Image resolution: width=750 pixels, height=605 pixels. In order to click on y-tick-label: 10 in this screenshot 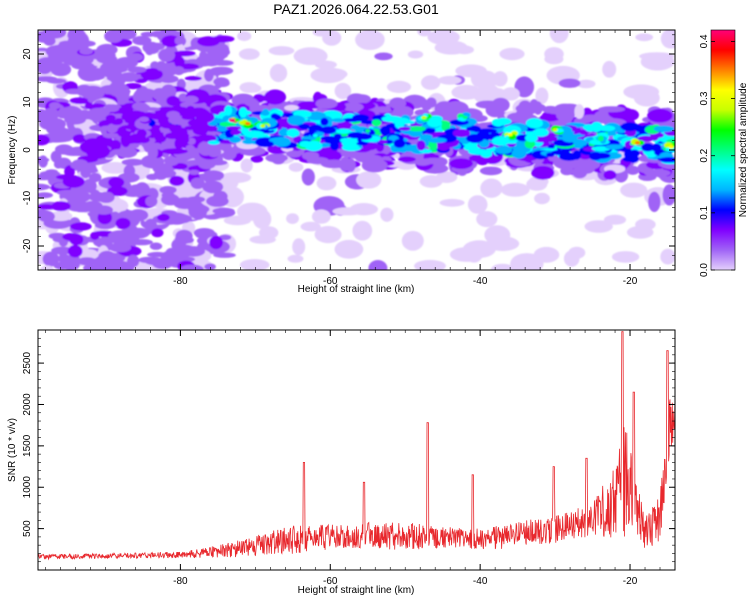, I will do `click(27, 102)`.